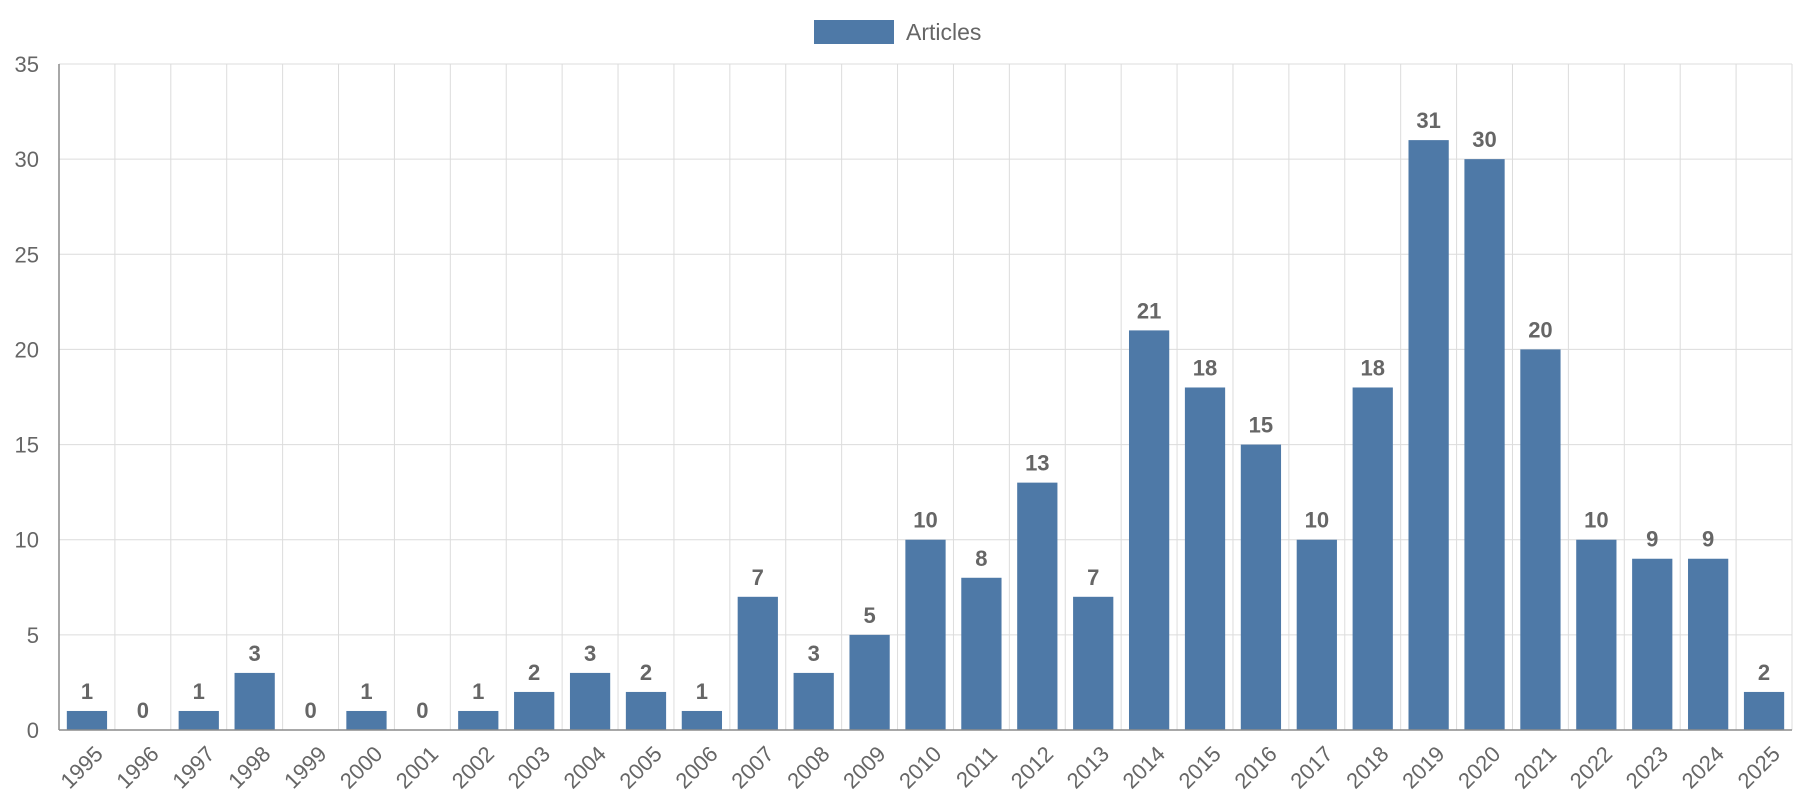 The image size is (1800, 805). I want to click on data-label: 20, so click(1540, 329).